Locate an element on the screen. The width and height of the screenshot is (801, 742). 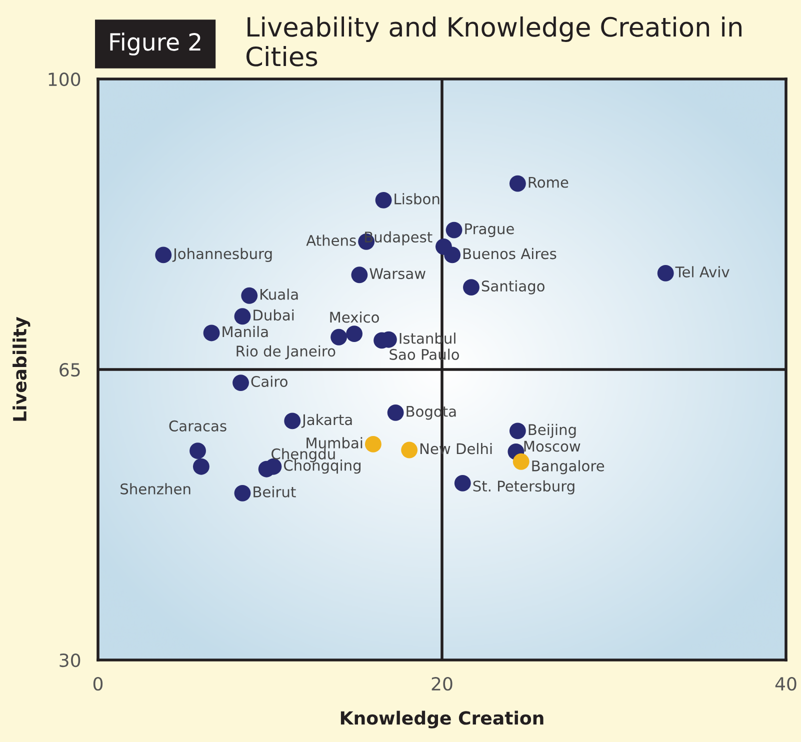
annotation: Shenzhen is located at coordinates (155, 488).